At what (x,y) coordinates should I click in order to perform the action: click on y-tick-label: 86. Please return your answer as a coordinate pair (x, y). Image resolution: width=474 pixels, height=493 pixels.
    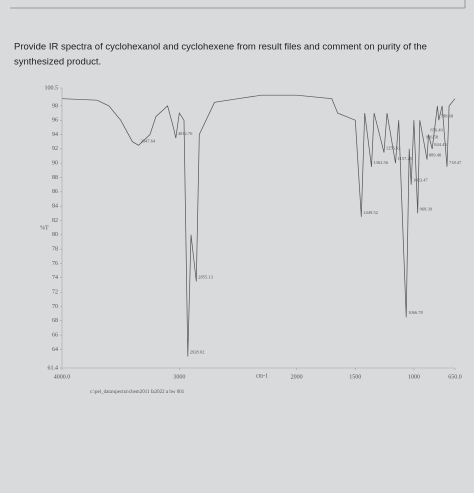
    Looking at the image, I should click on (55, 192).